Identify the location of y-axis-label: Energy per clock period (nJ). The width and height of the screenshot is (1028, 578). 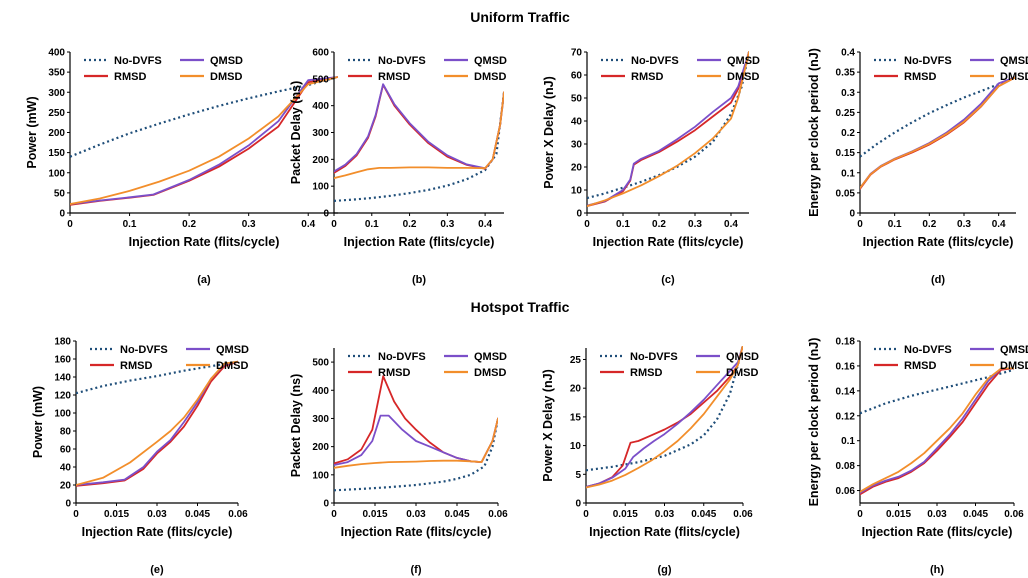
(814, 132).